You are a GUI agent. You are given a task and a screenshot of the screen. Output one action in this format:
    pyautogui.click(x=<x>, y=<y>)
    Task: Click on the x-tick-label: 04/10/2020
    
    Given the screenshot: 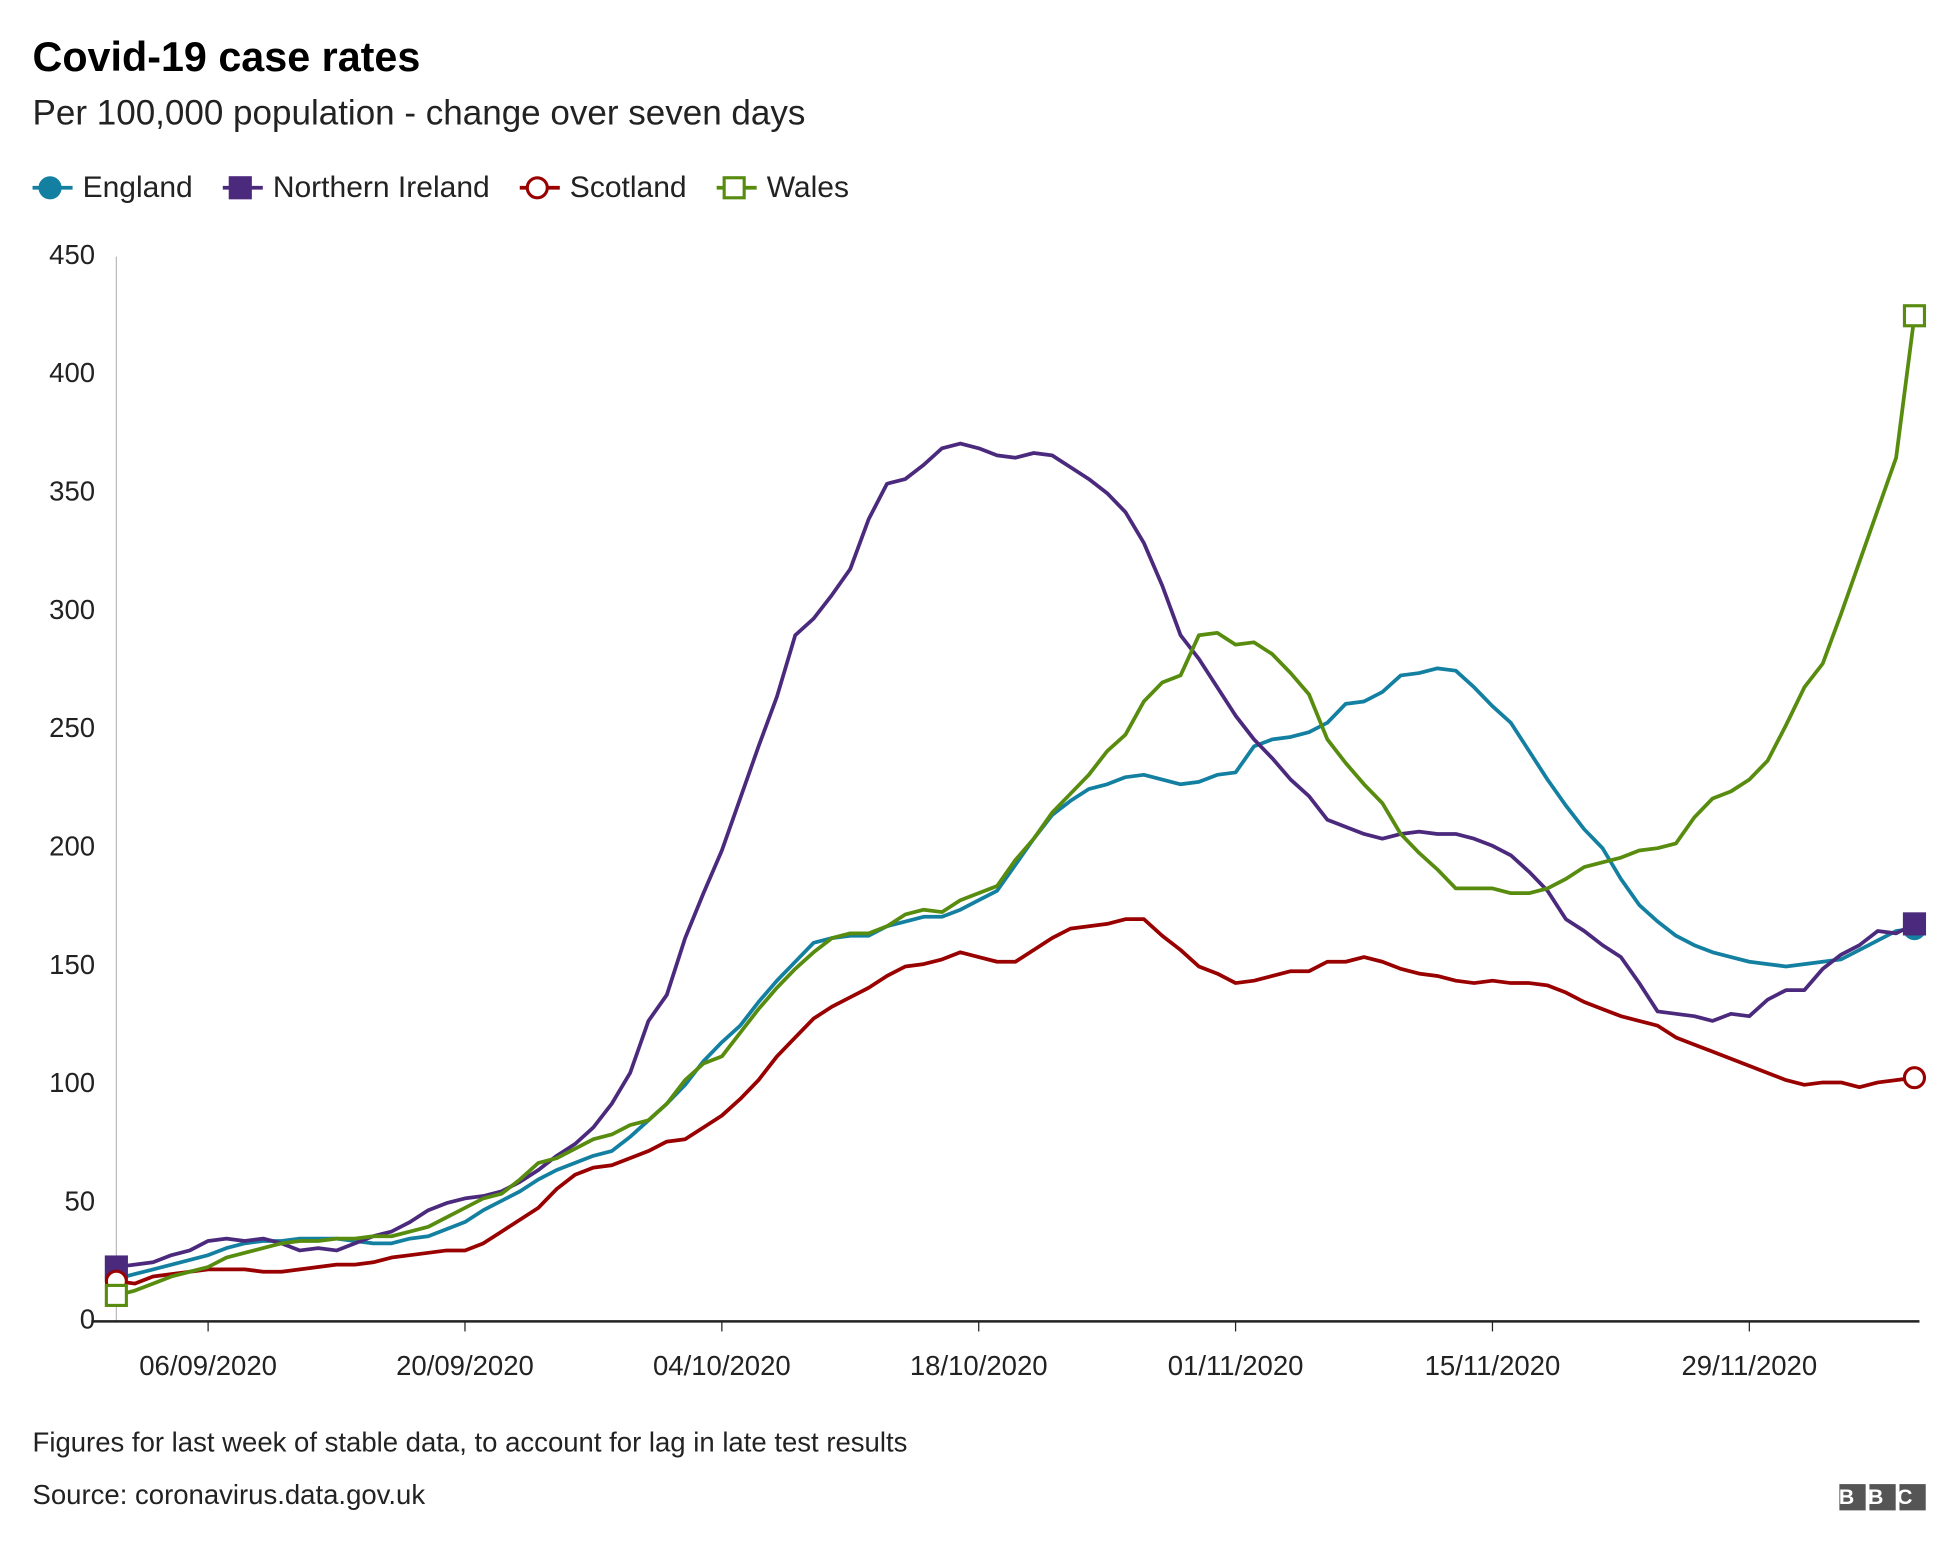 What is the action you would take?
    pyautogui.click(x=722, y=1365)
    